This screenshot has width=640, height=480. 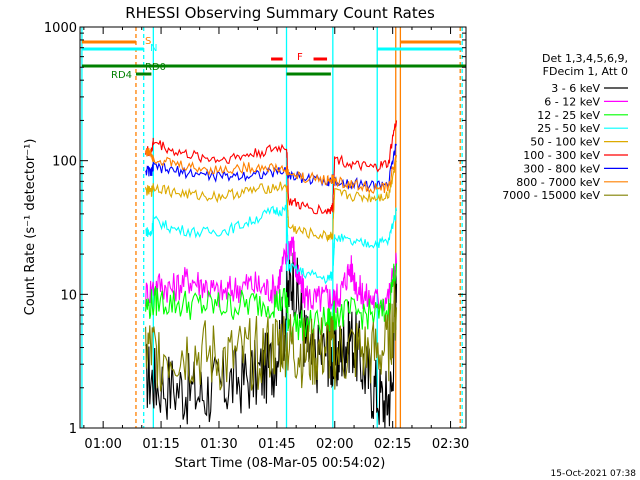 I want to click on legend-label-4: 50 - 100 keV, so click(x=565, y=142).